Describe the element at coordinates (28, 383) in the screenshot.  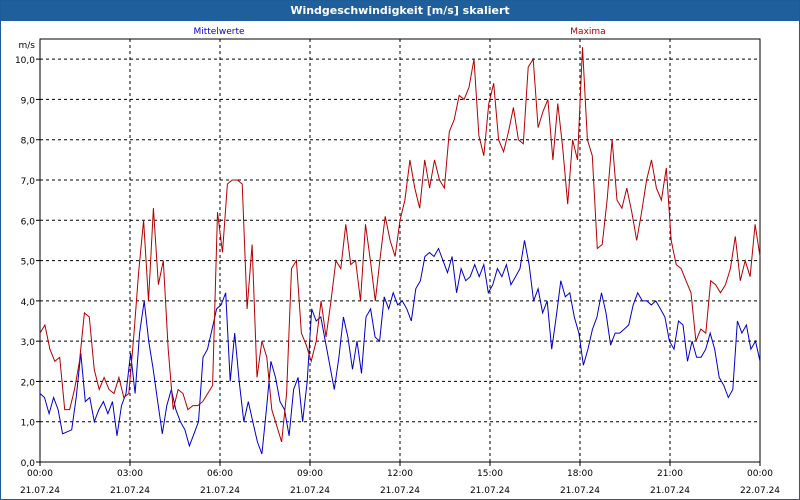
I see `y-tick-label: 2,0` at that location.